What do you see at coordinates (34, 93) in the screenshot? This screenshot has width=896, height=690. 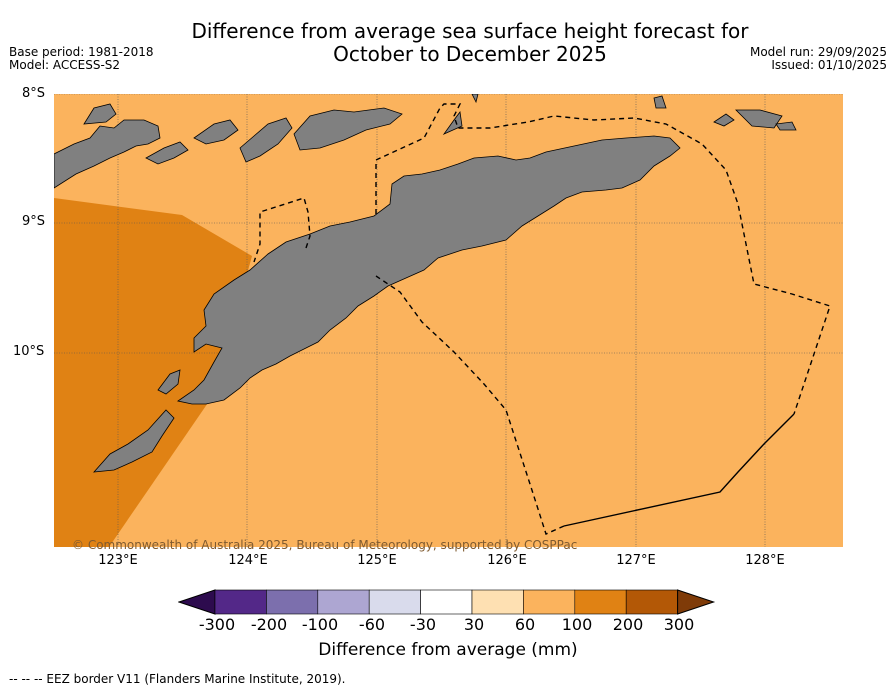 I see `lat-label-8s: 8°S` at bounding box center [34, 93].